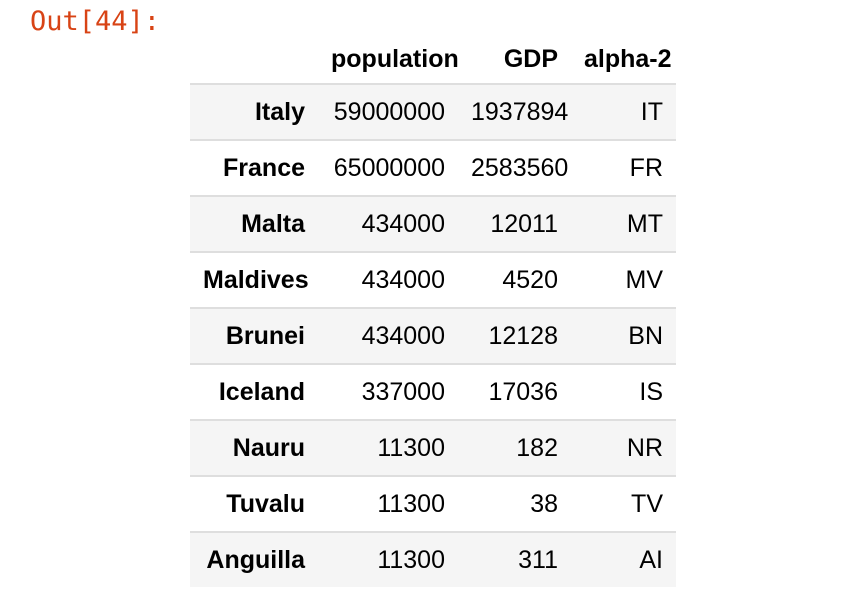 The image size is (864, 612). Describe the element at coordinates (265, 503) in the screenshot. I see `row-label: Tuvalu` at that location.